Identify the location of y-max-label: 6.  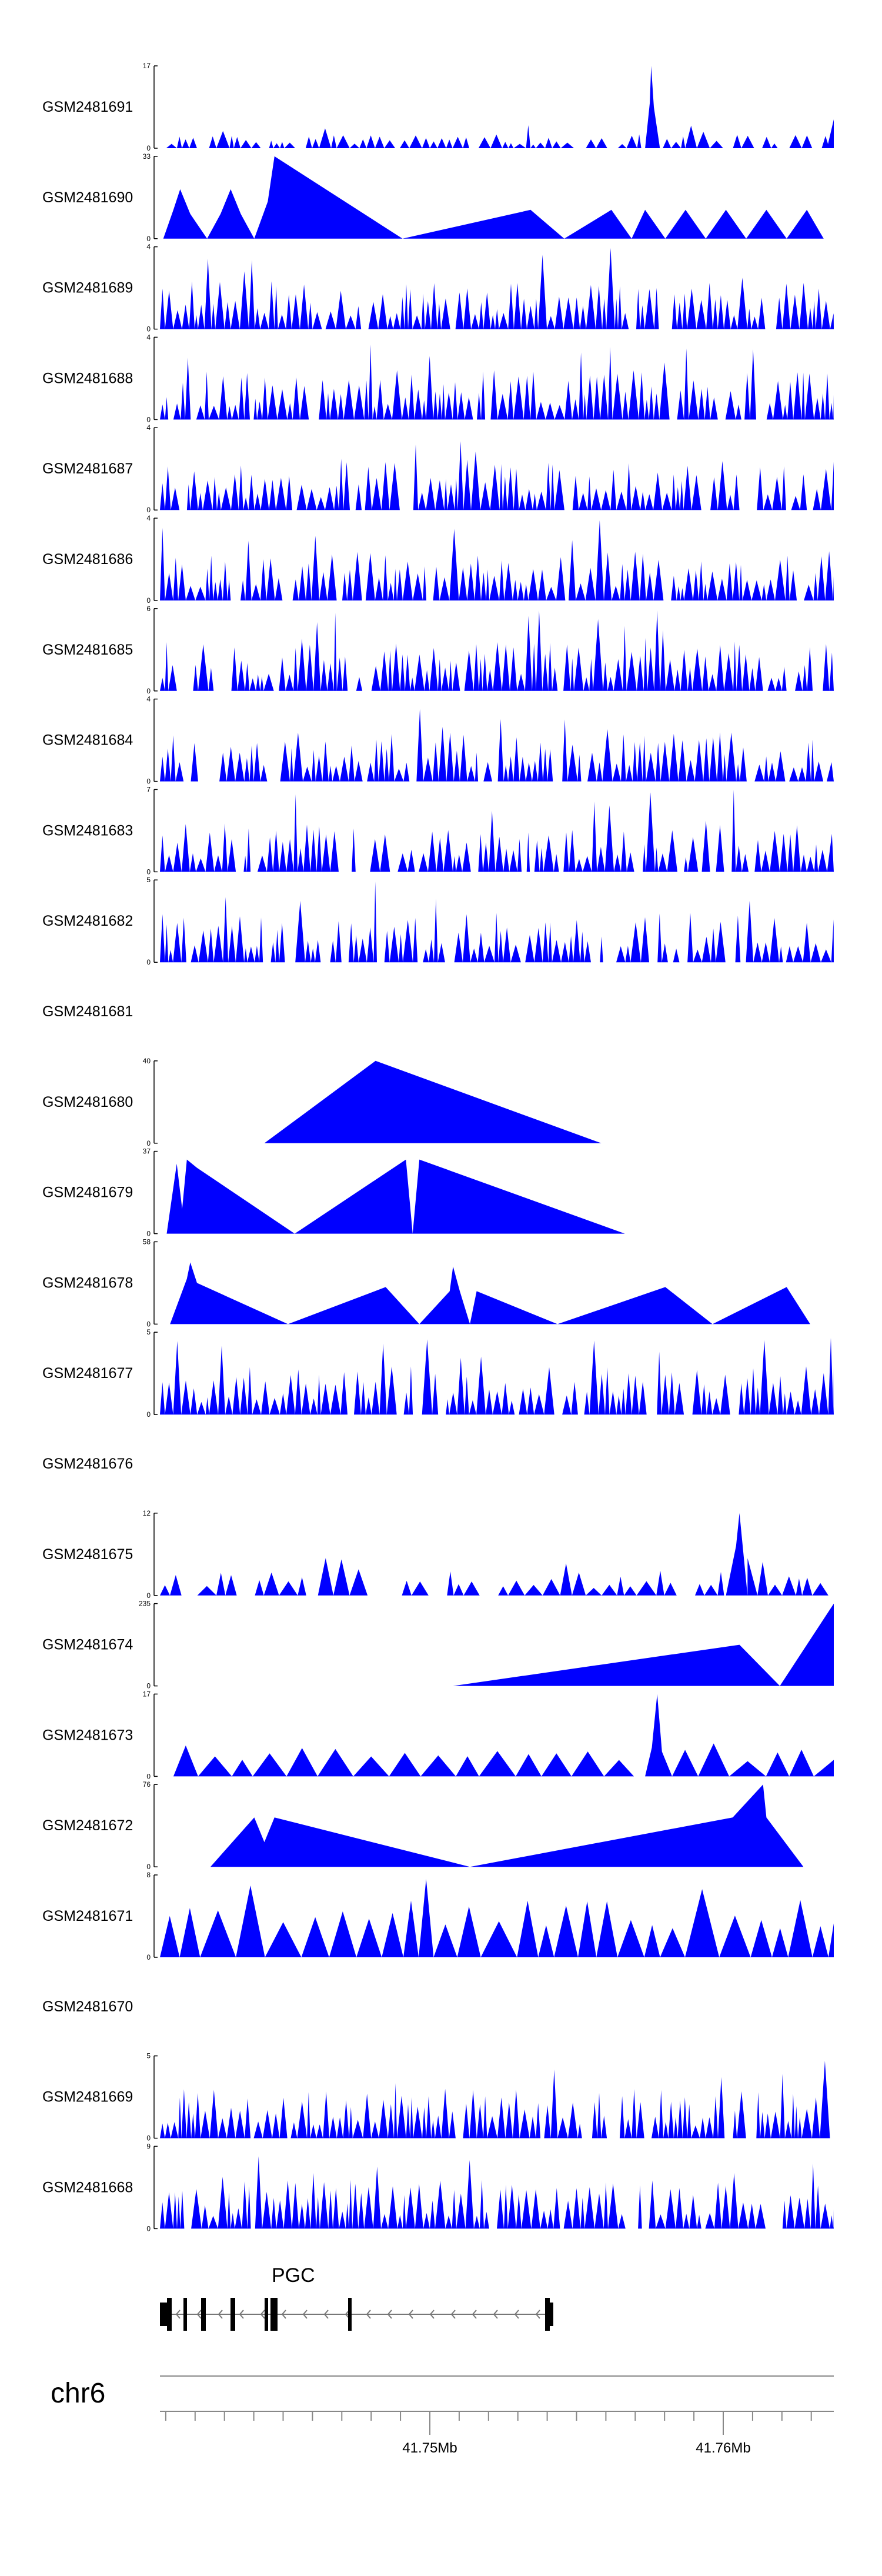
(148, 609).